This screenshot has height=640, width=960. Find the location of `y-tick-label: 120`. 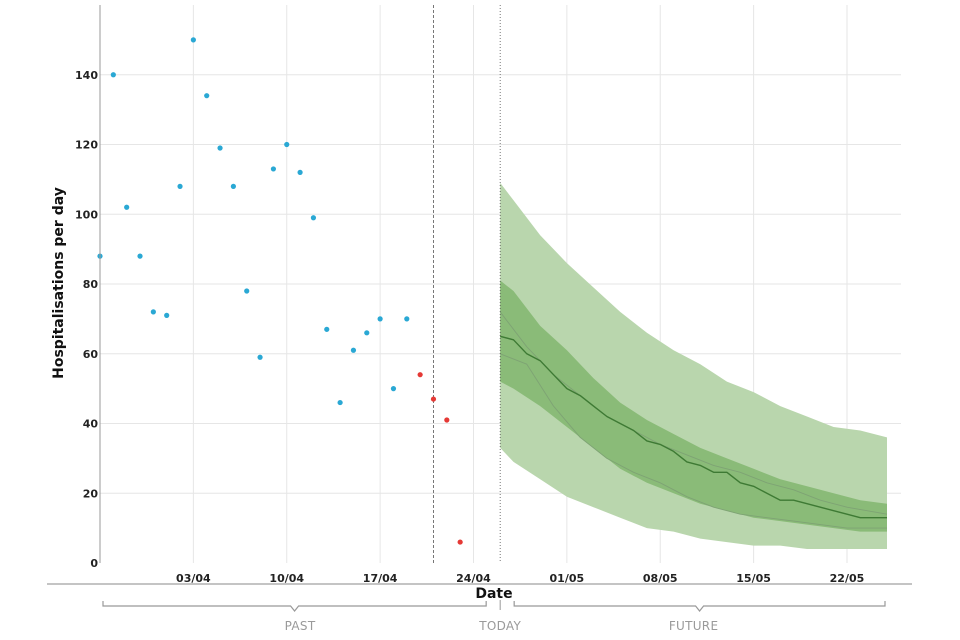

y-tick-label: 120 is located at coordinates (86, 145).